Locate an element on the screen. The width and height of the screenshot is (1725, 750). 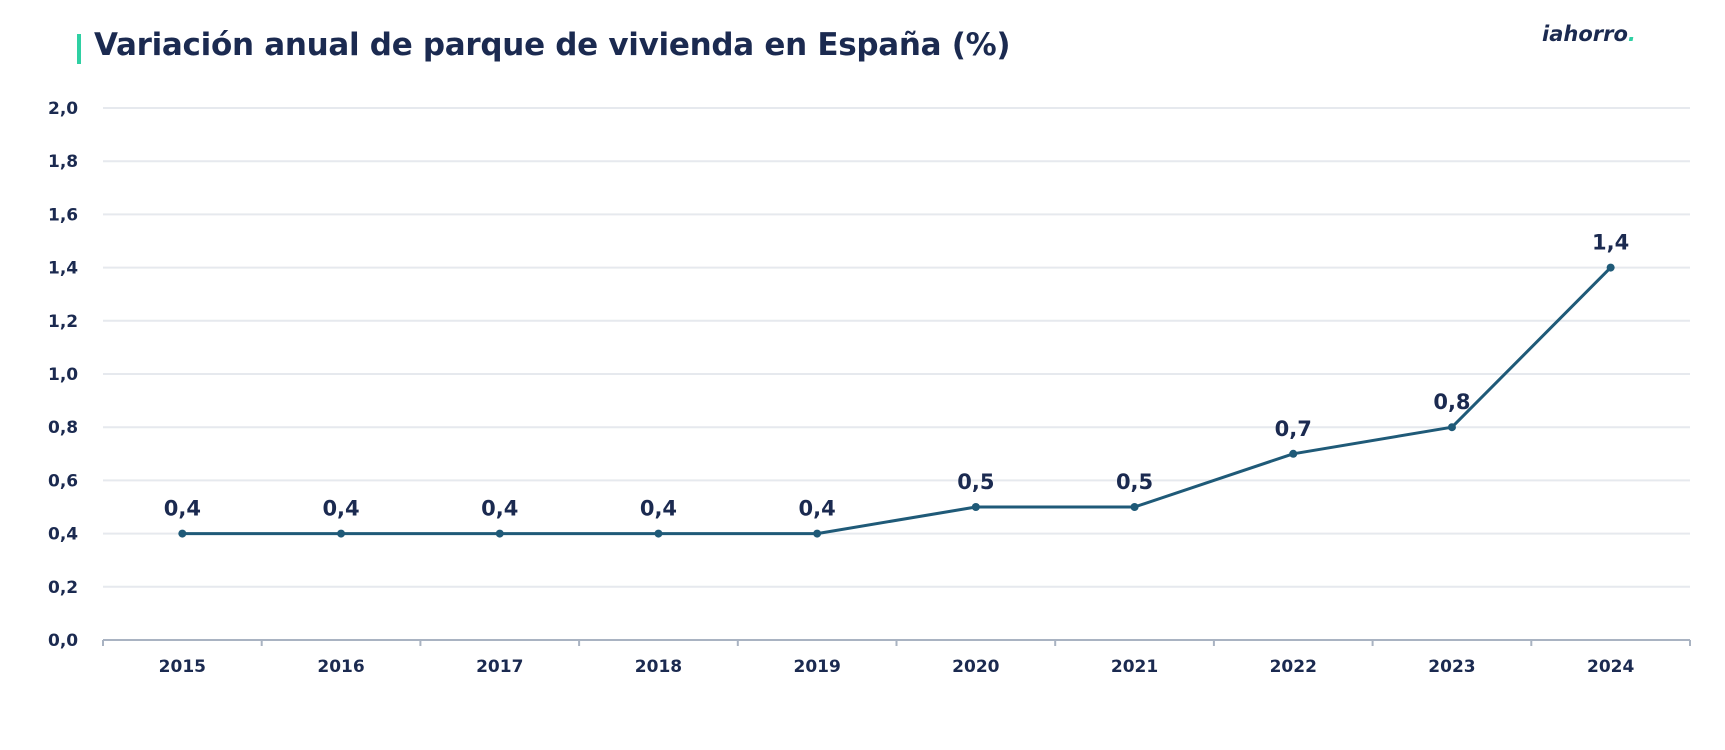
y-tick-label: 1,0 is located at coordinates (63, 375).